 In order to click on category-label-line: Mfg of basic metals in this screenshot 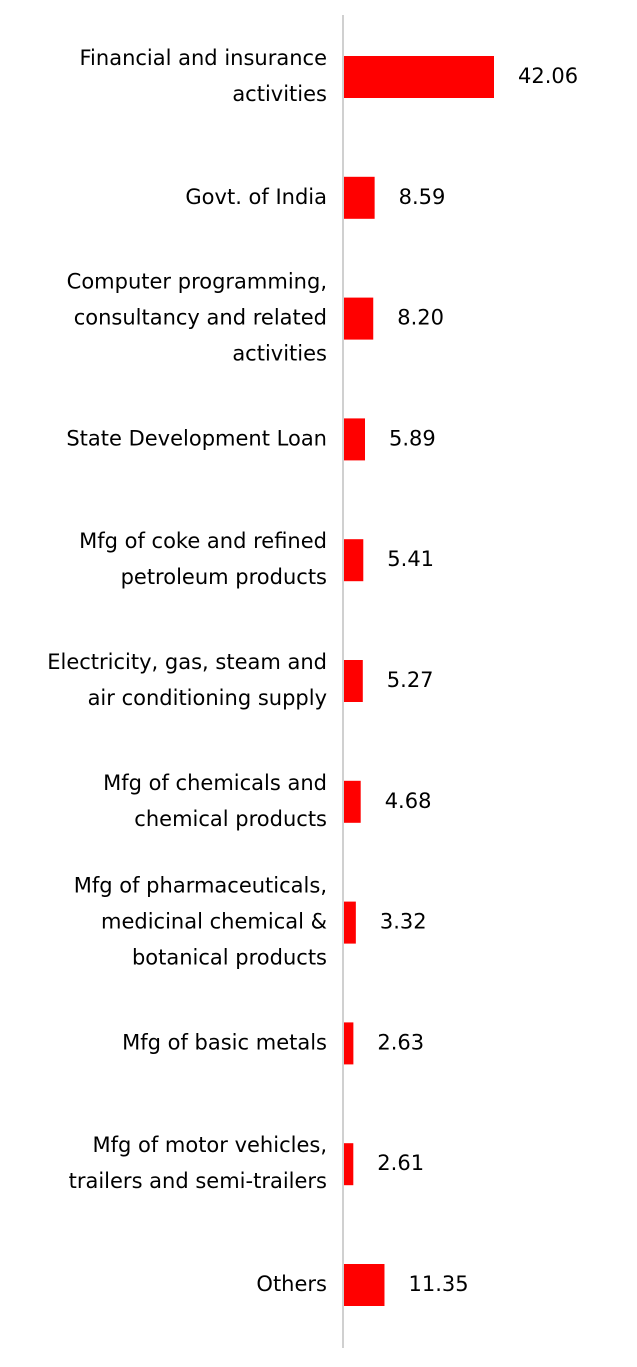, I will do `click(224, 1042)`.